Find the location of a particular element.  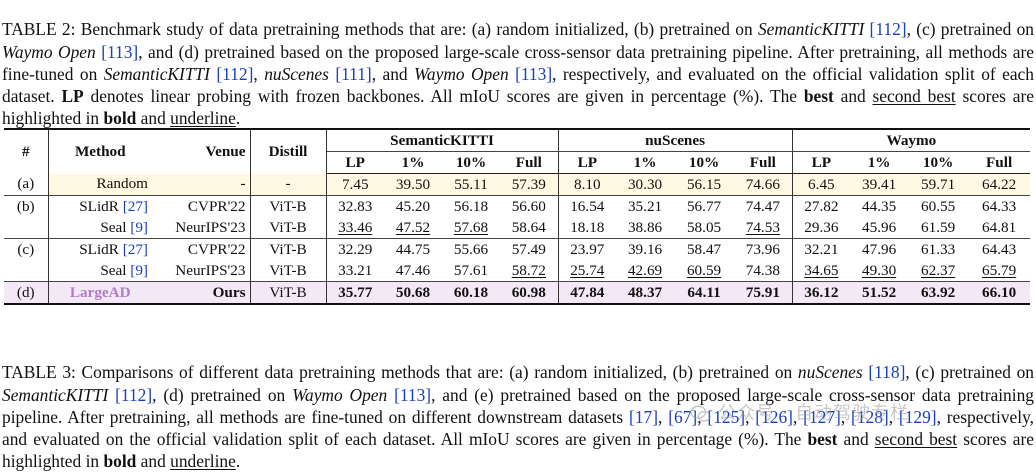

score-cell: 33.21 is located at coordinates (355, 270).